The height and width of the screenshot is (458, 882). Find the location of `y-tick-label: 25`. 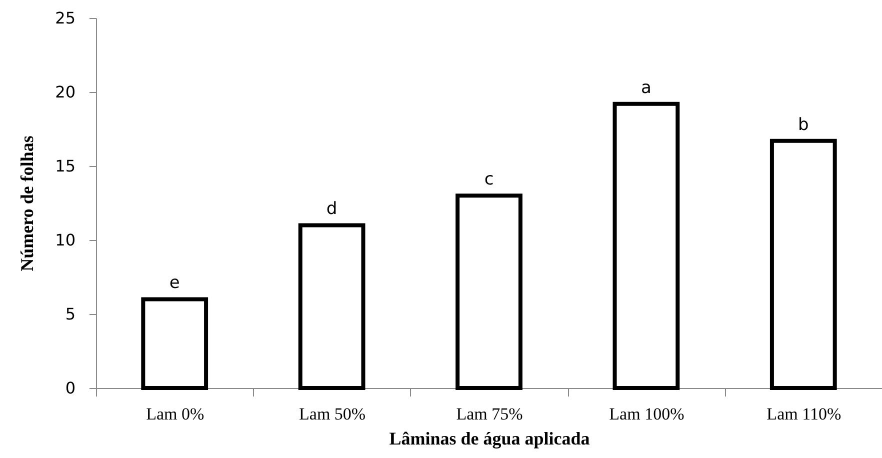

y-tick-label: 25 is located at coordinates (65, 18).